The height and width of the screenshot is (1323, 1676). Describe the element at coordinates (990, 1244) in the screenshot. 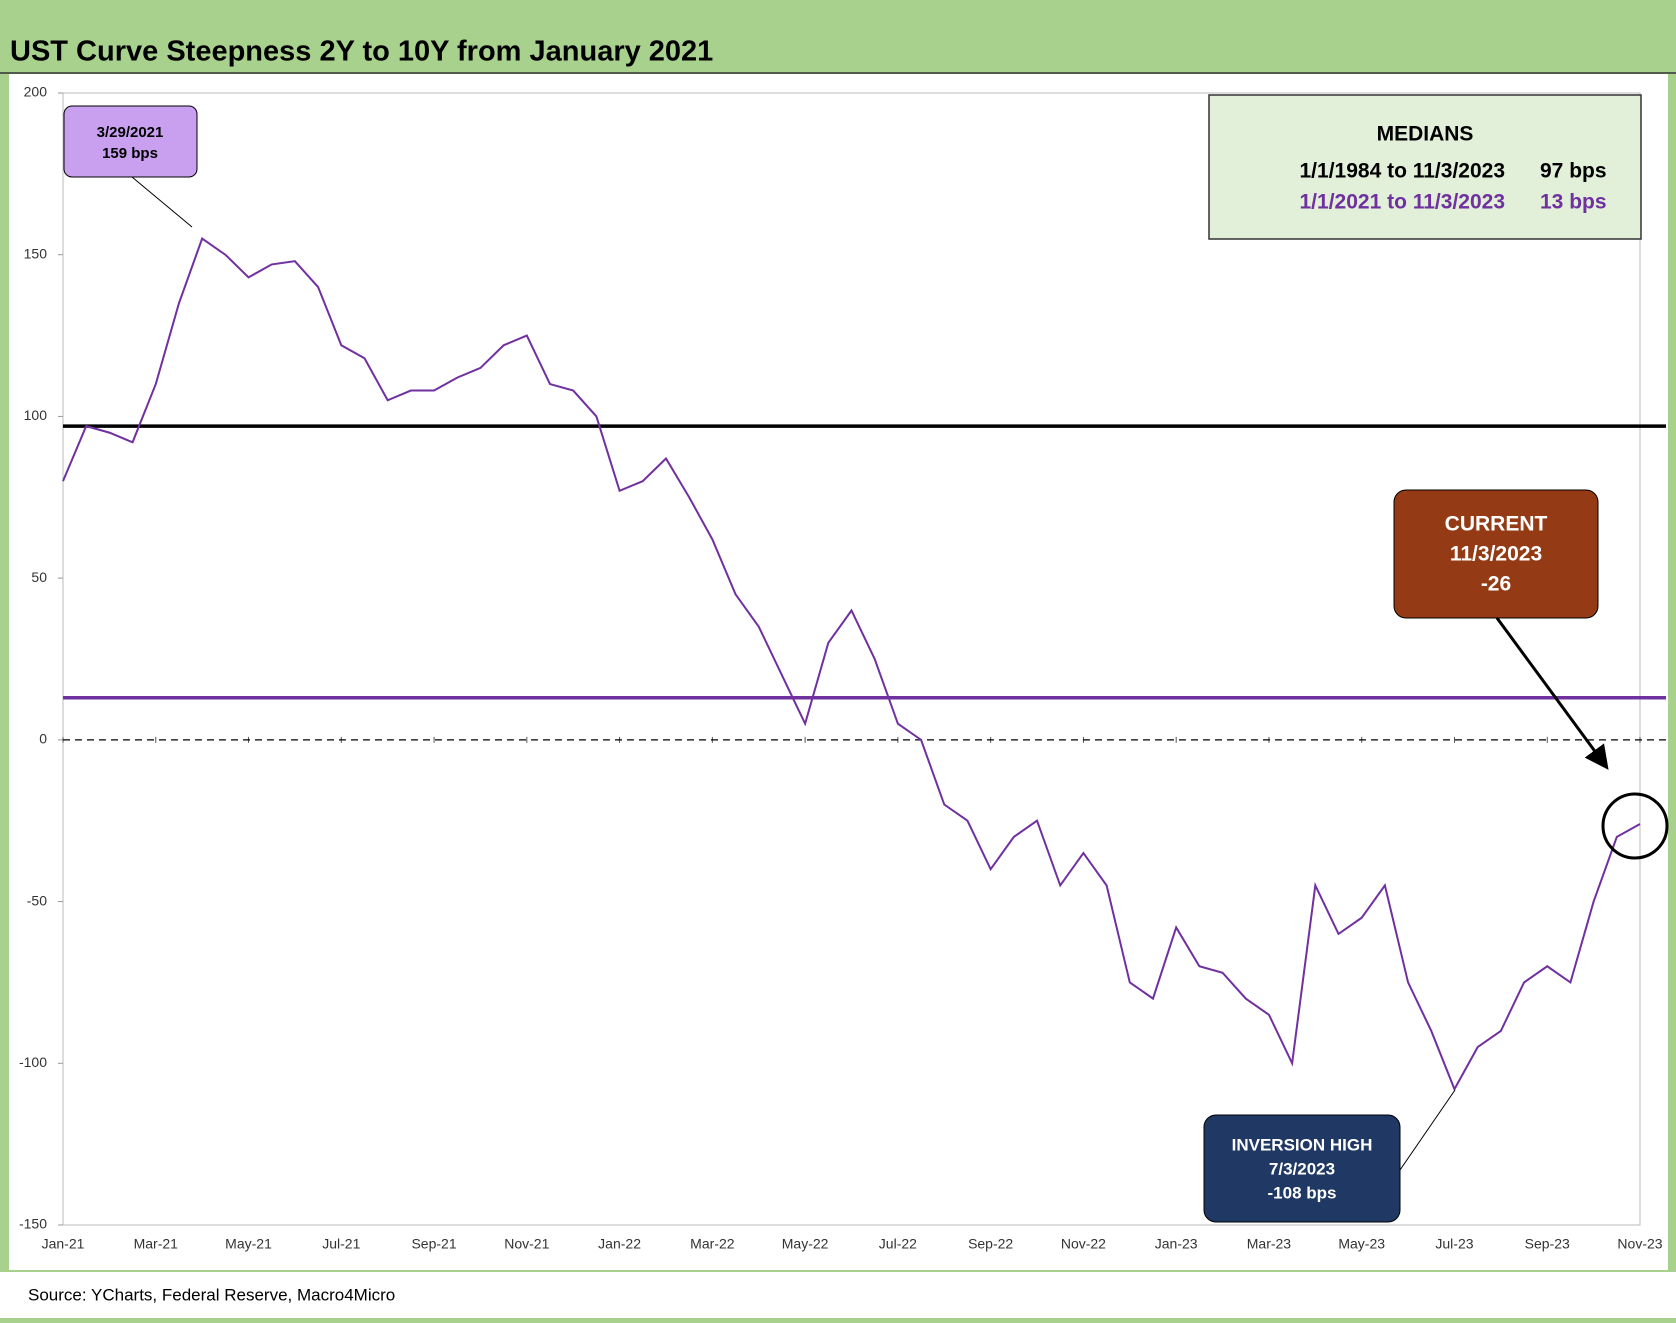

I see `x-tick-label: Sep-22` at that location.